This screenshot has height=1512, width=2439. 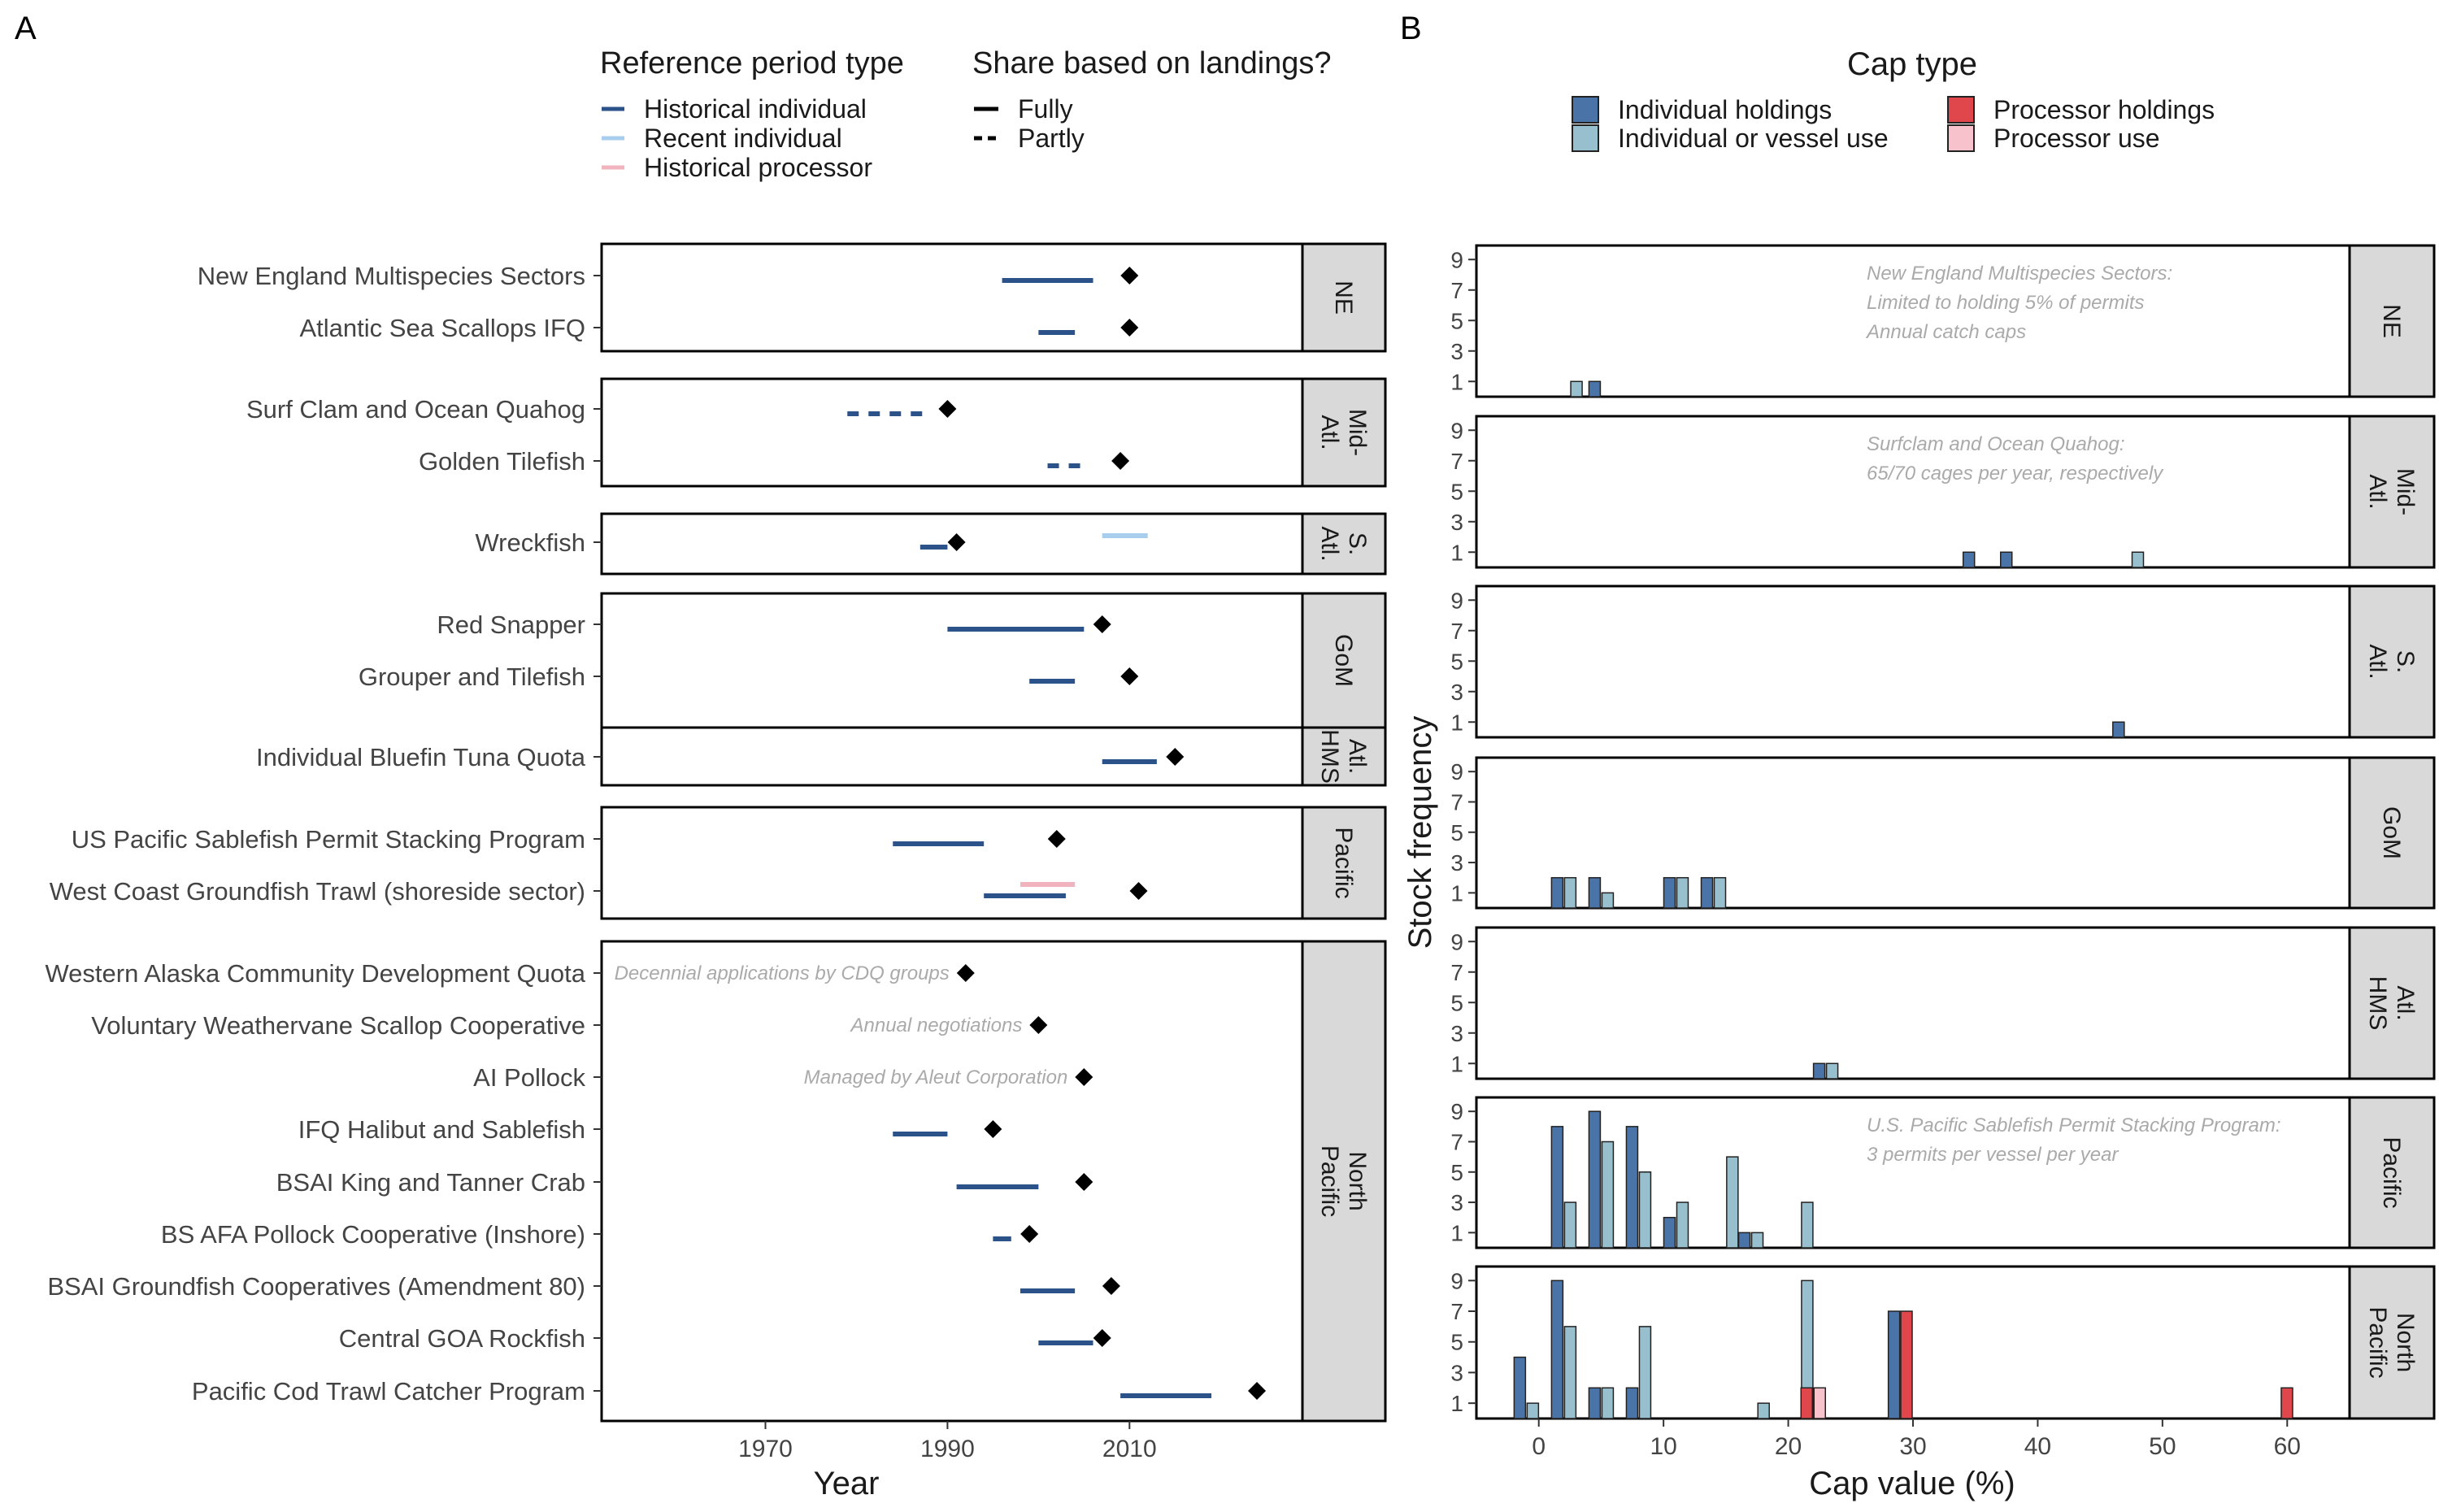 I want to click on facet-strip-label: GoM, so click(x=2391, y=832).